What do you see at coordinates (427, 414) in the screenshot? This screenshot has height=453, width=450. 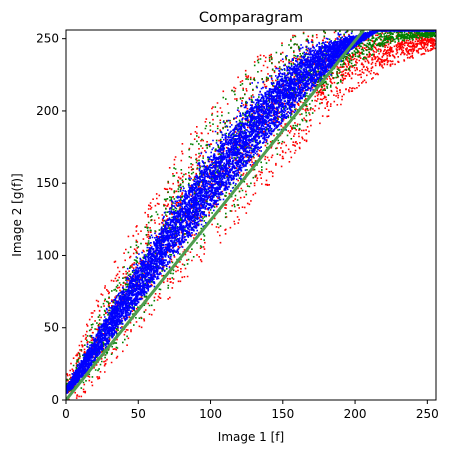 I see `x-tick-label: 250` at bounding box center [427, 414].